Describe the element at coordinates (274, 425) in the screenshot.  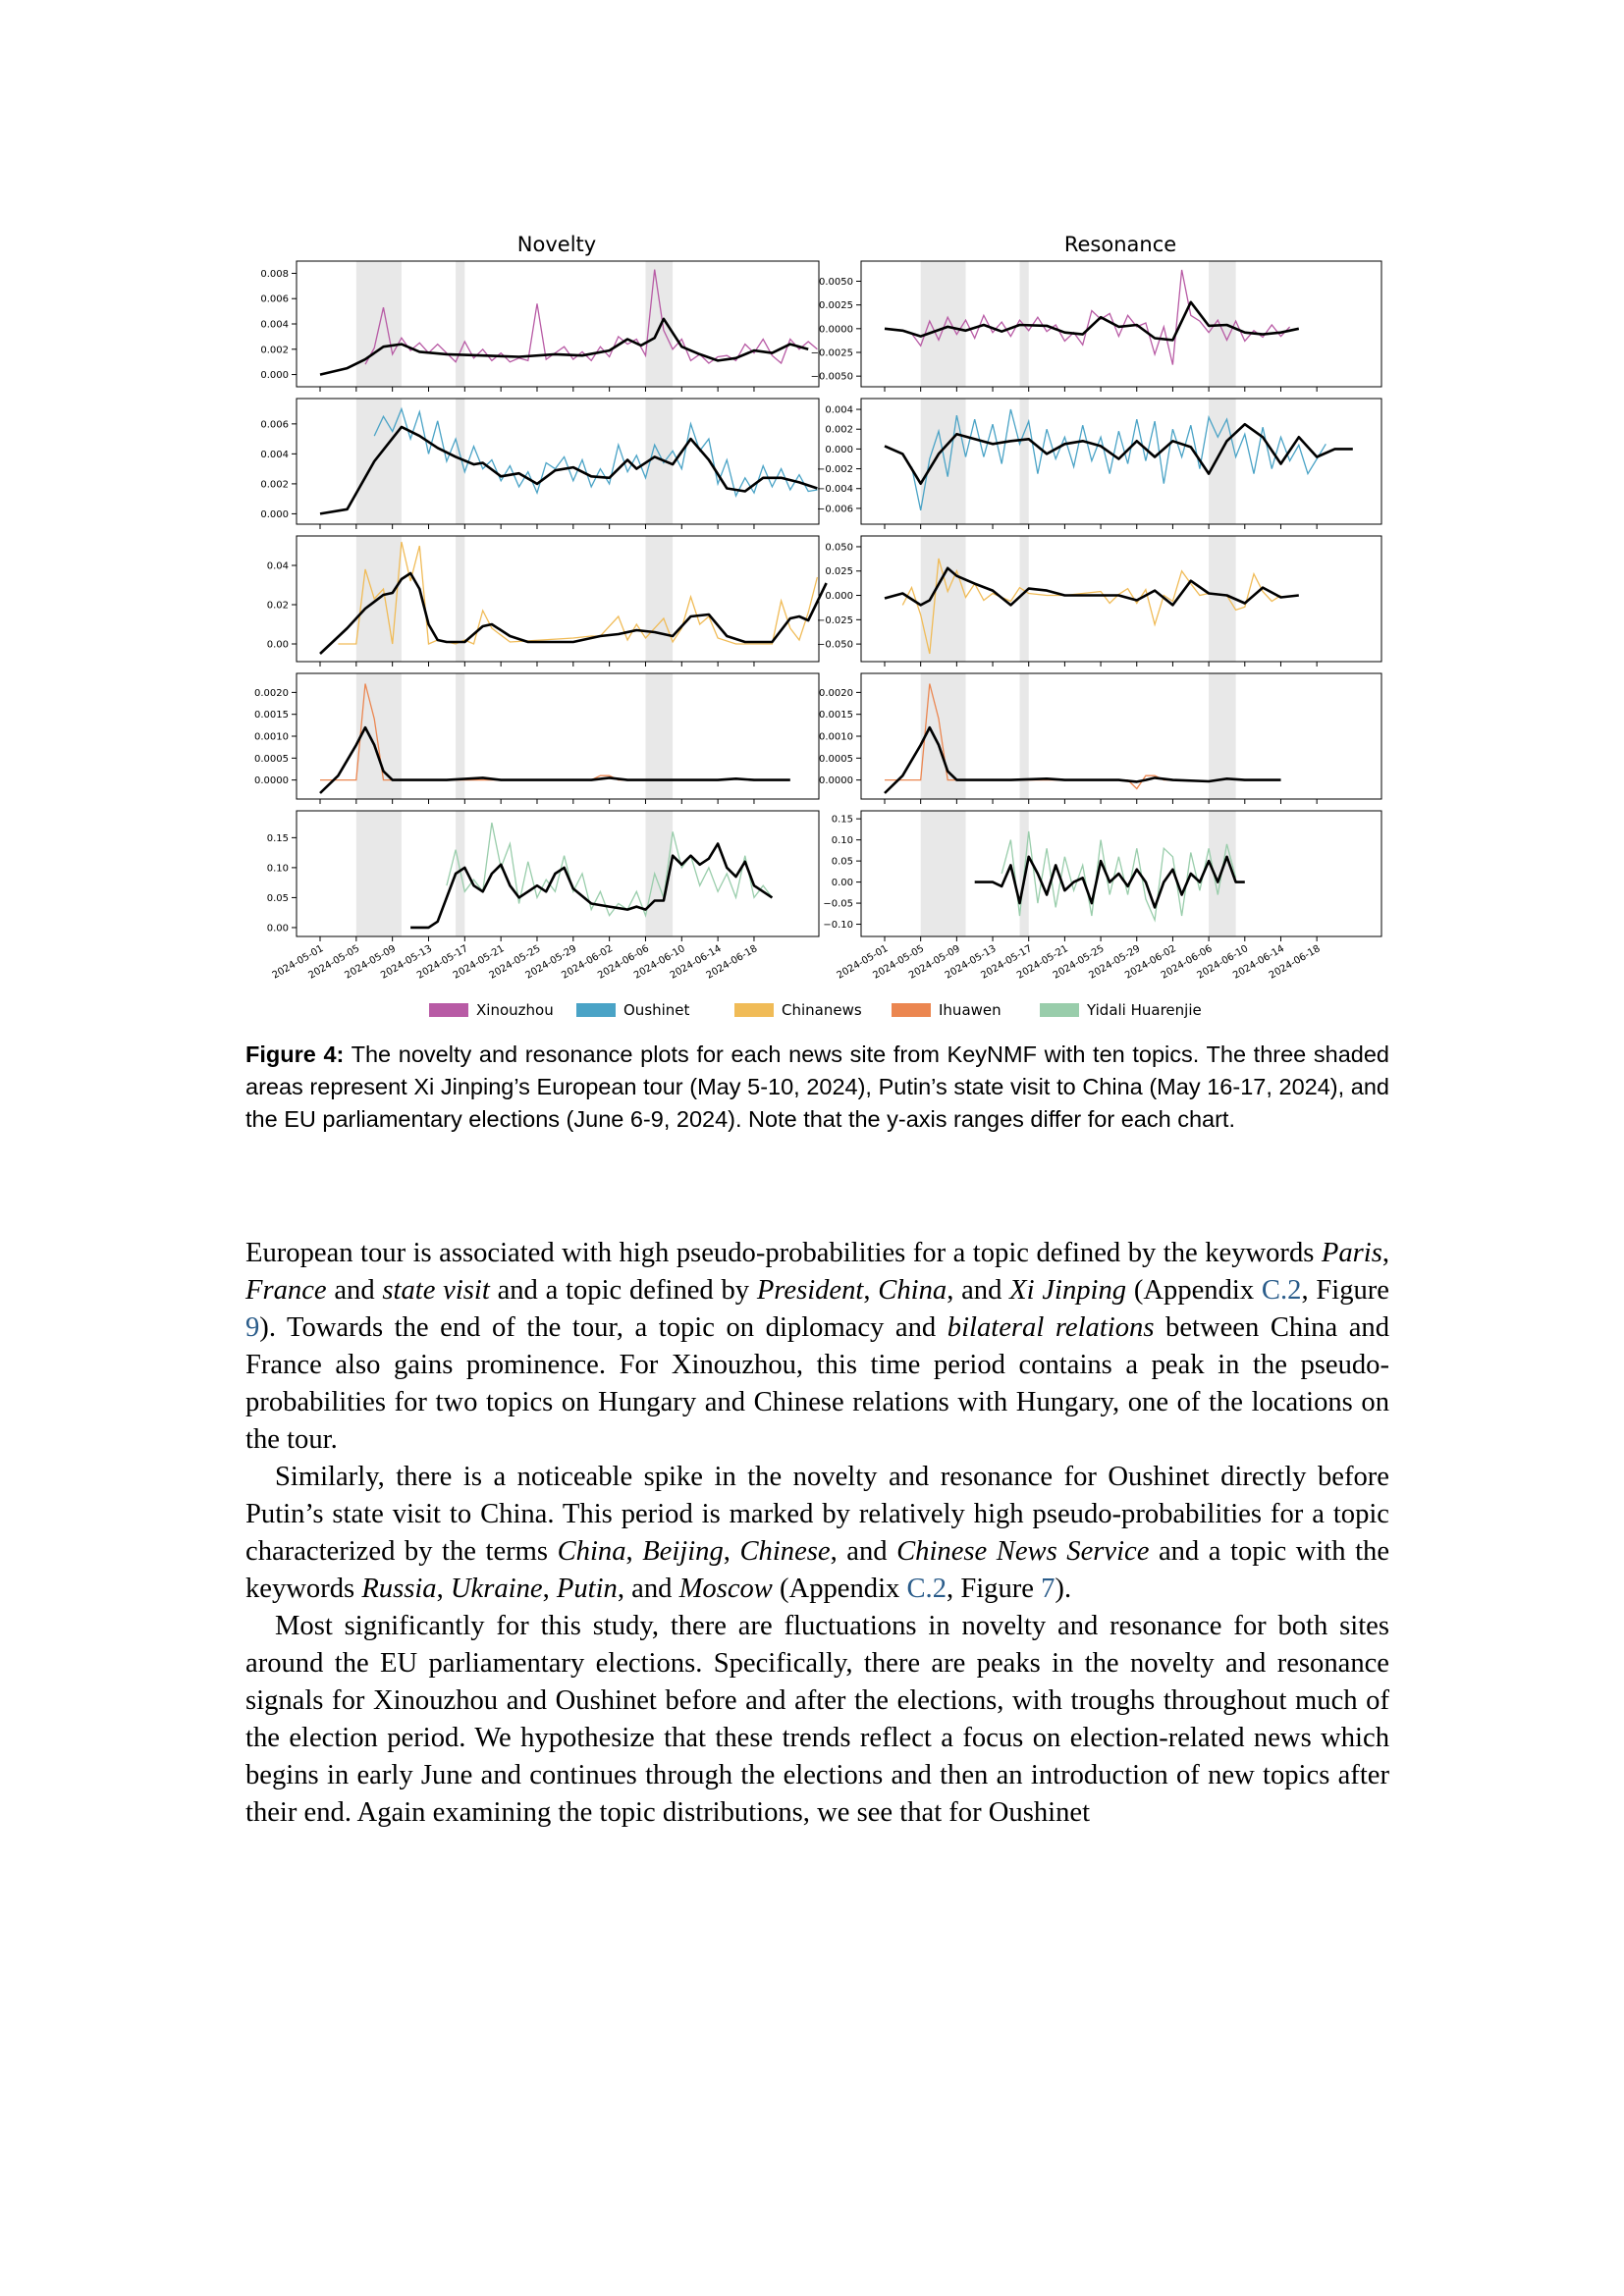
I see `y-tick-label: 0.006` at that location.